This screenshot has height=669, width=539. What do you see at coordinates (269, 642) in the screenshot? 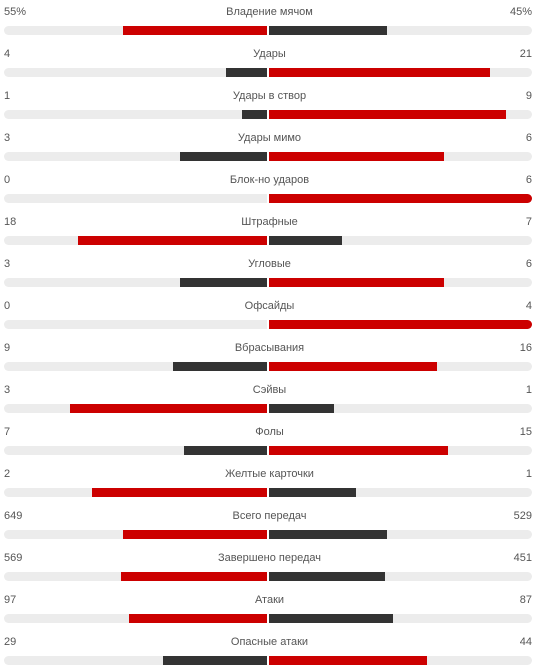
I see `stat-name: Опасные атаки` at bounding box center [269, 642].